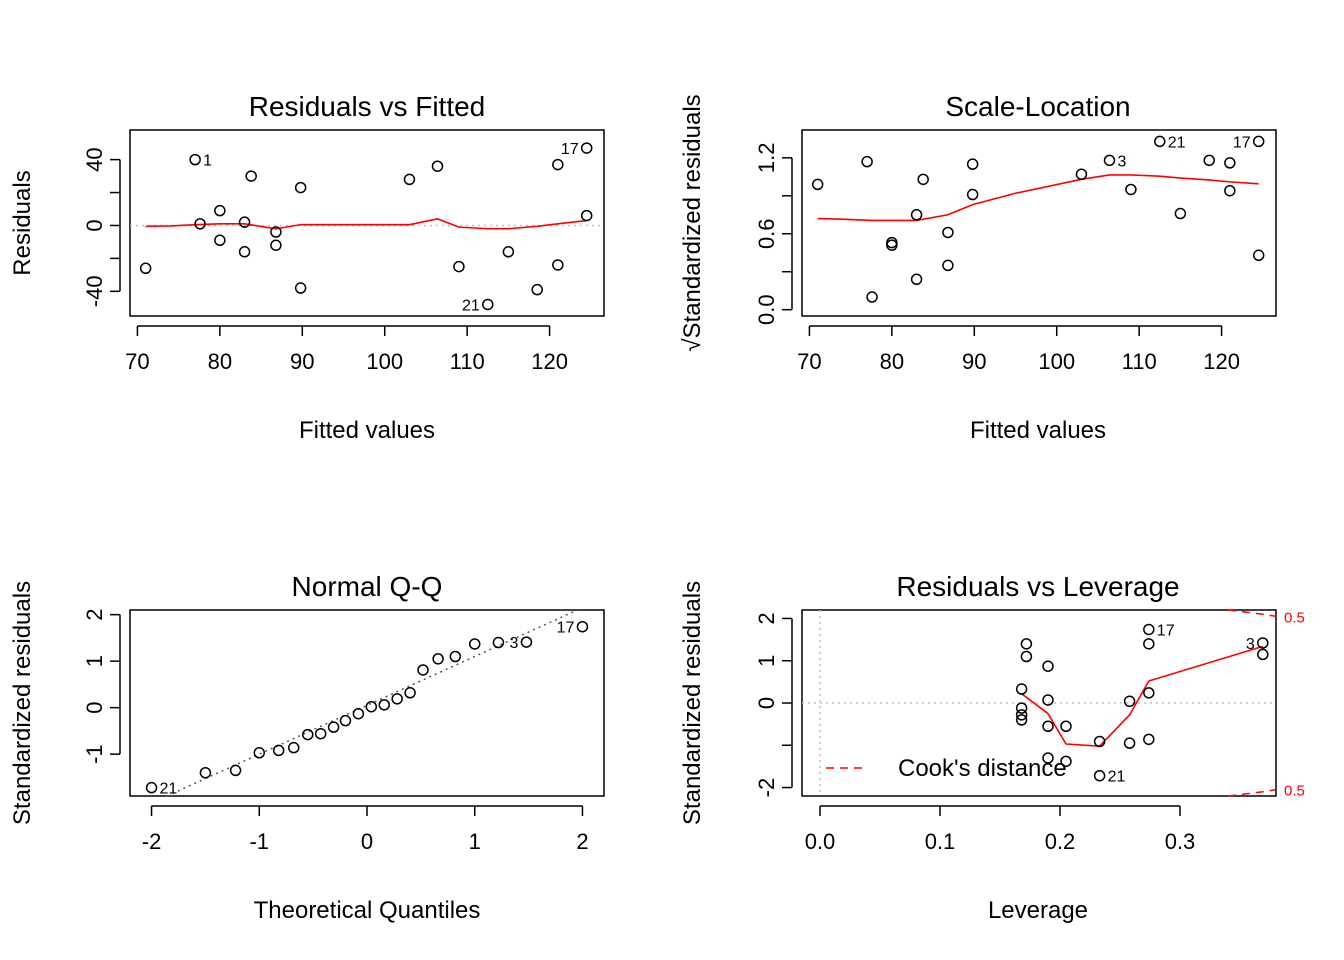  I want to click on cooks-contour-lower, so click(1252, 792).